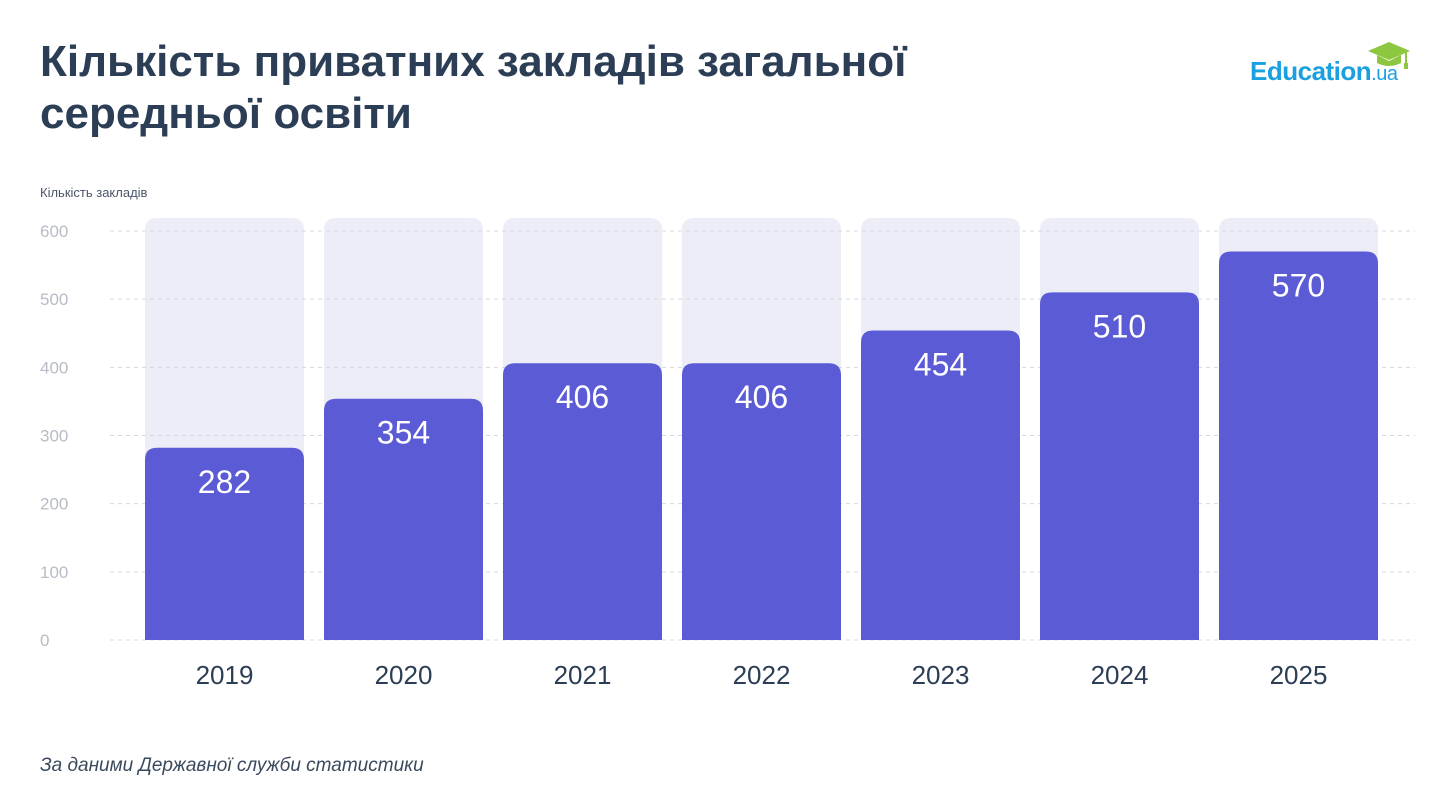 Image resolution: width=1454 pixels, height=799 pixels. What do you see at coordinates (762, 675) in the screenshot?
I see `x-tick-label: 2022` at bounding box center [762, 675].